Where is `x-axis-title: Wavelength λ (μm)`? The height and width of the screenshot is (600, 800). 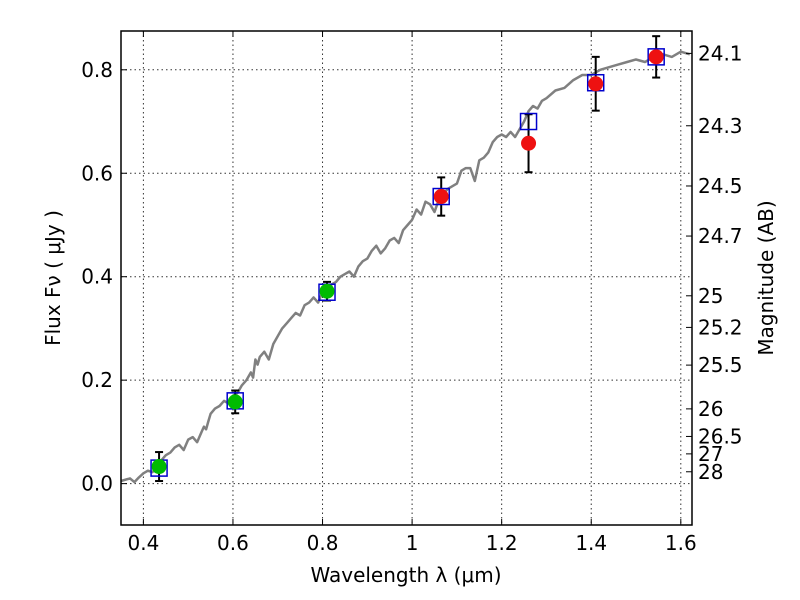 x-axis-title: Wavelength λ (μm) is located at coordinates (405, 575).